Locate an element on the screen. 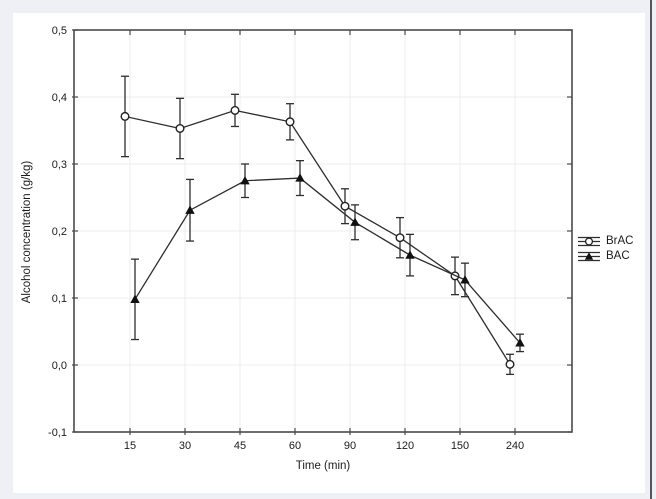 The height and width of the screenshot is (499, 656). y-tick-label: 0,2 is located at coordinates (59, 232).